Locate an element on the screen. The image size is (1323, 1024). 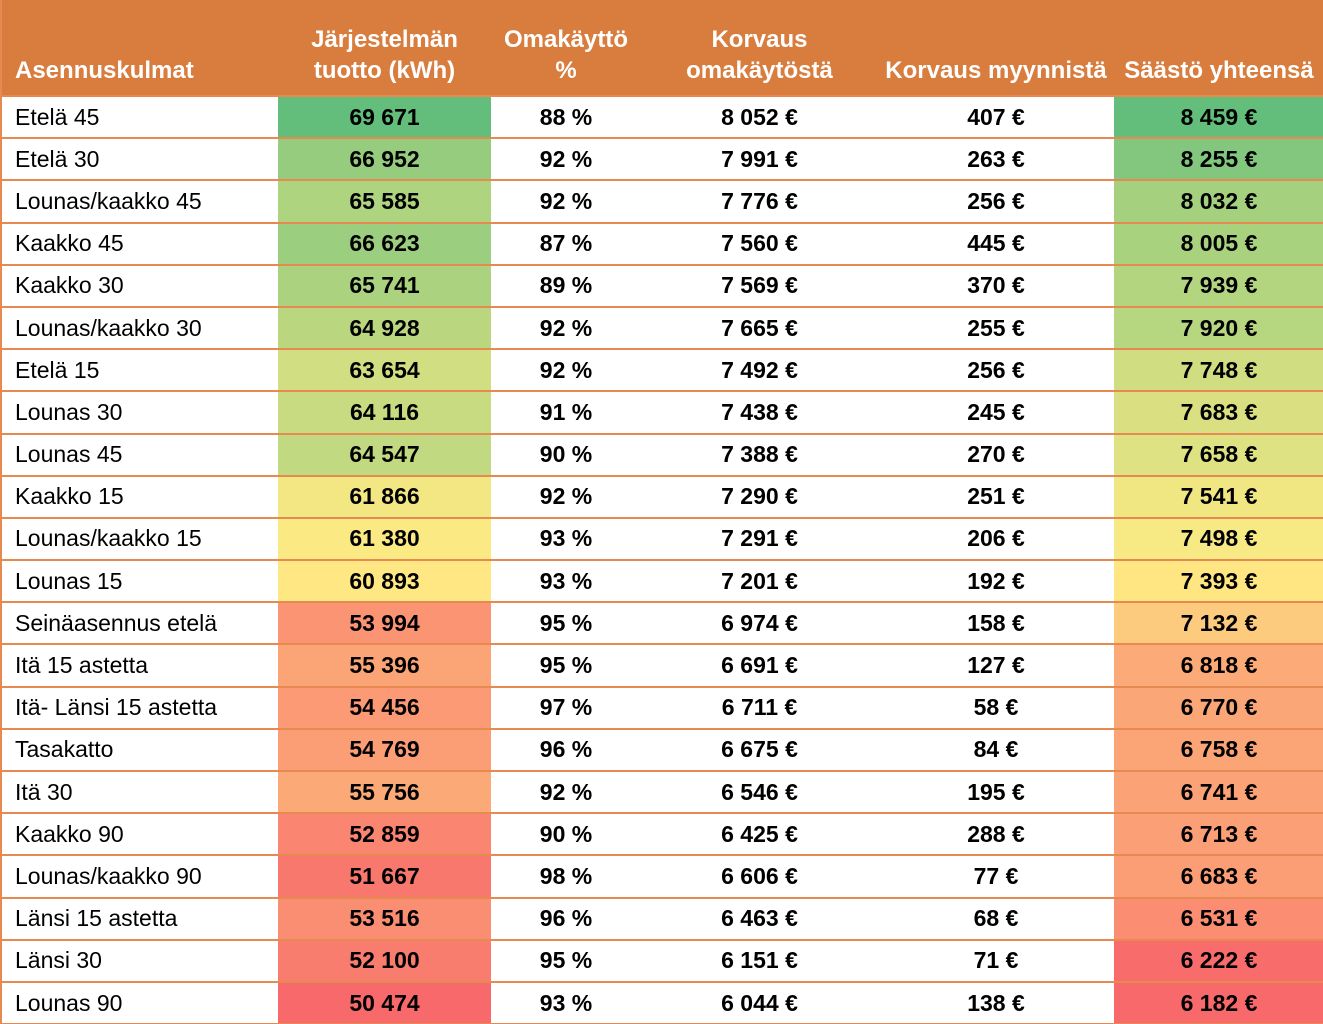
cell-compensation-self-use: 6 463 € is located at coordinates (759, 919).